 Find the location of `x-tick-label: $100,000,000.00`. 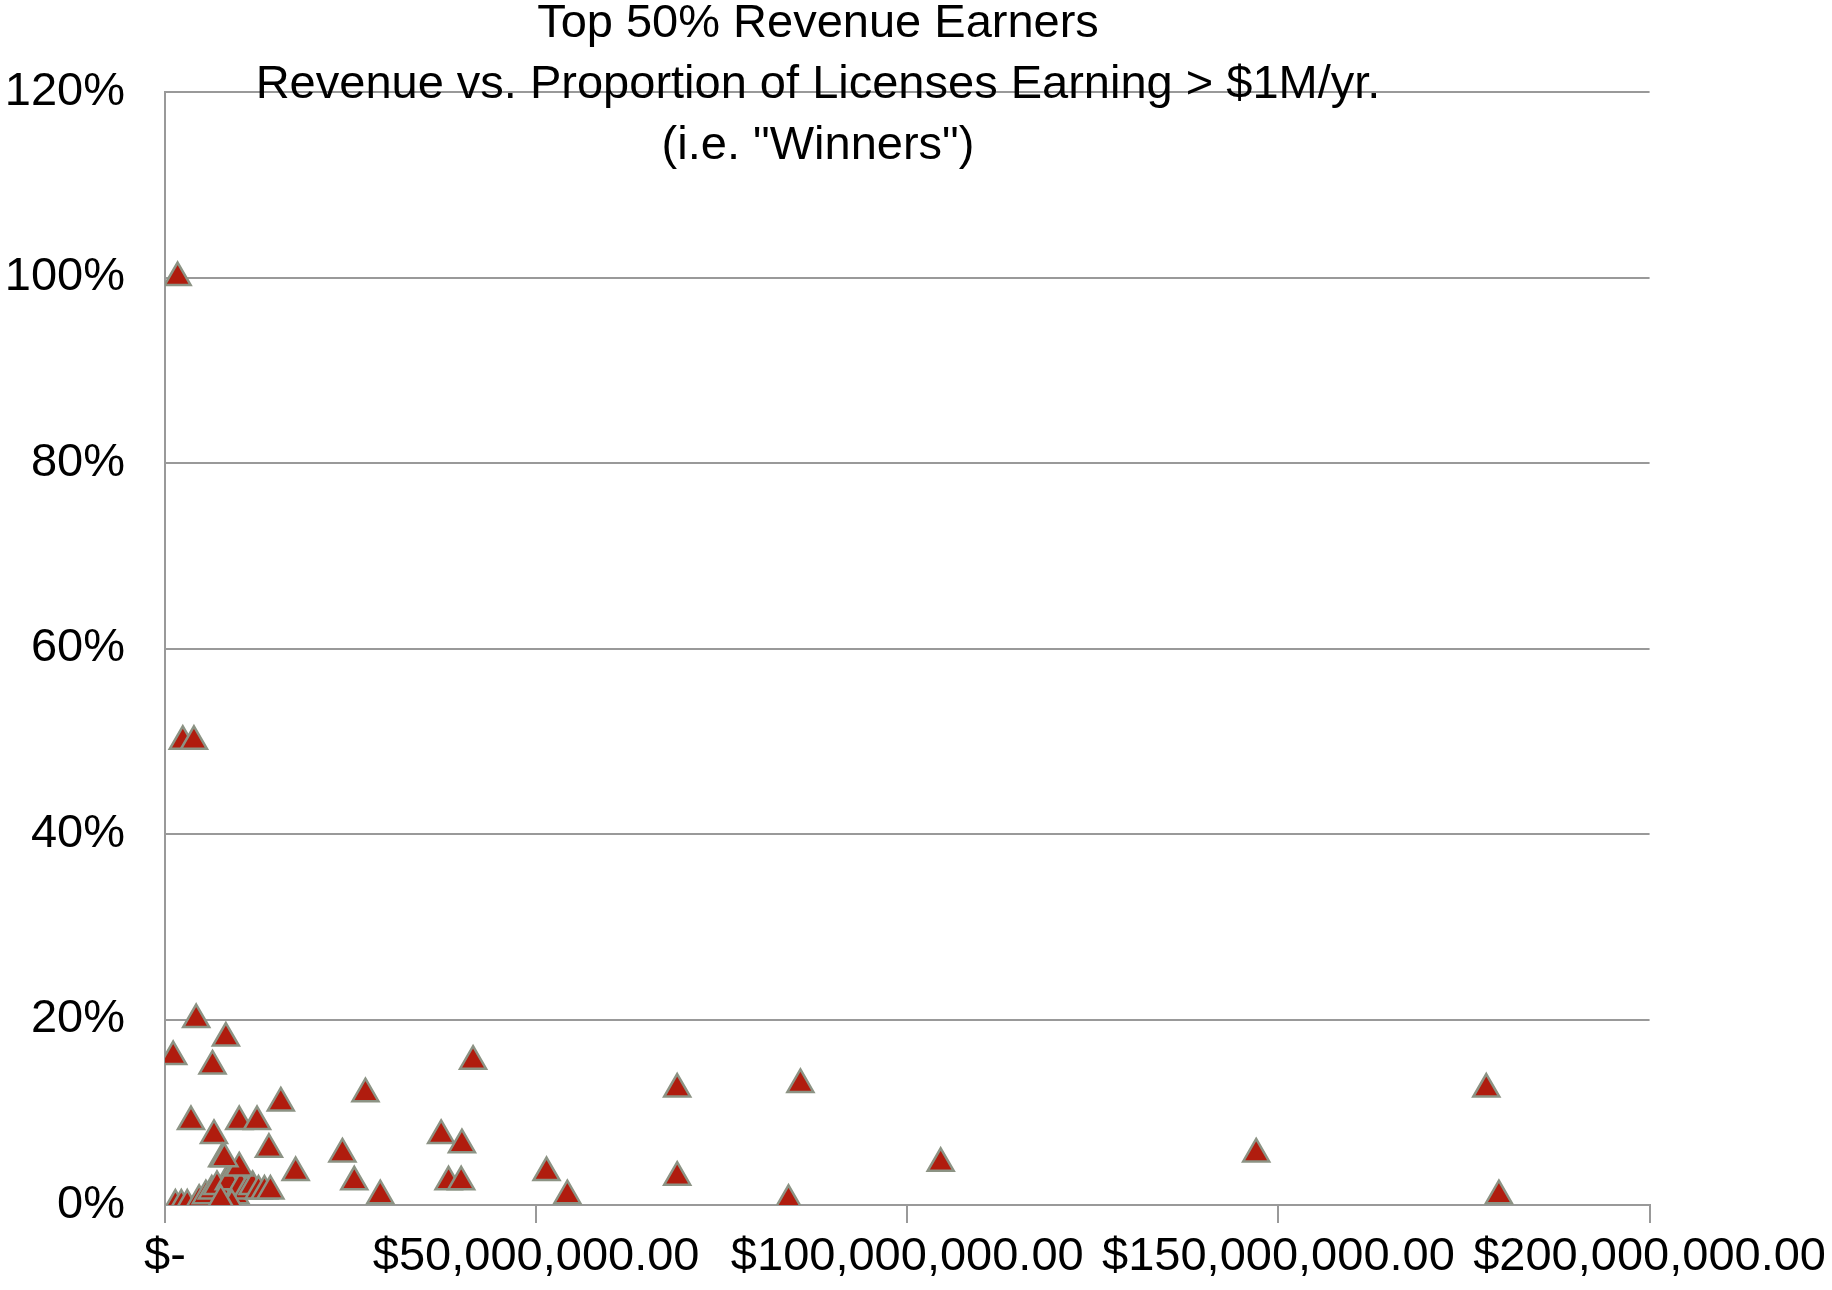

x-tick-label: $100,000,000.00 is located at coordinates (907, 1254).